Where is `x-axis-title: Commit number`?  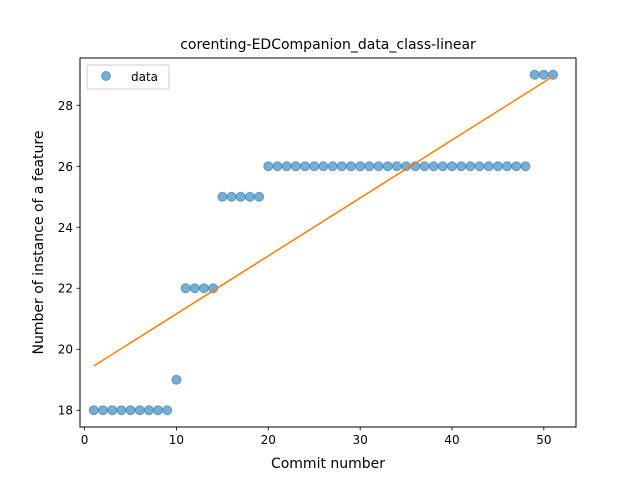
x-axis-title: Commit number is located at coordinates (328, 464).